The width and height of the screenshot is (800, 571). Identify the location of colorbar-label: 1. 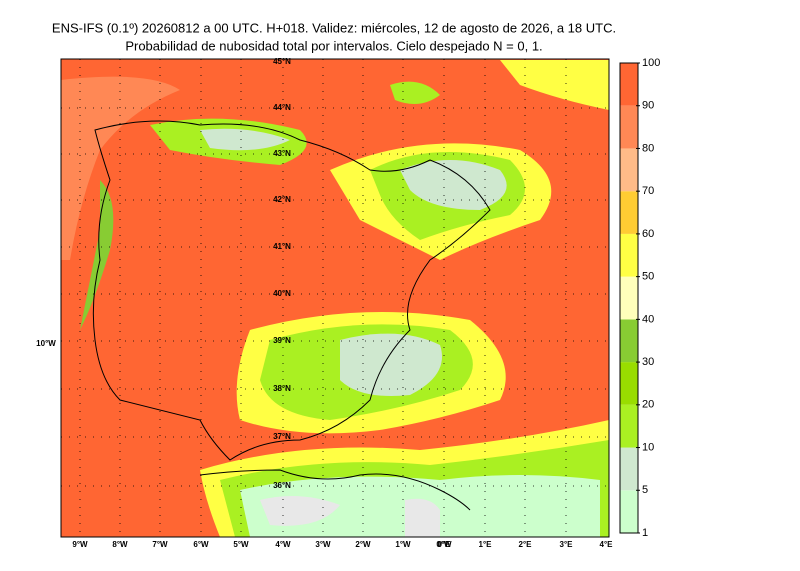
(645, 533).